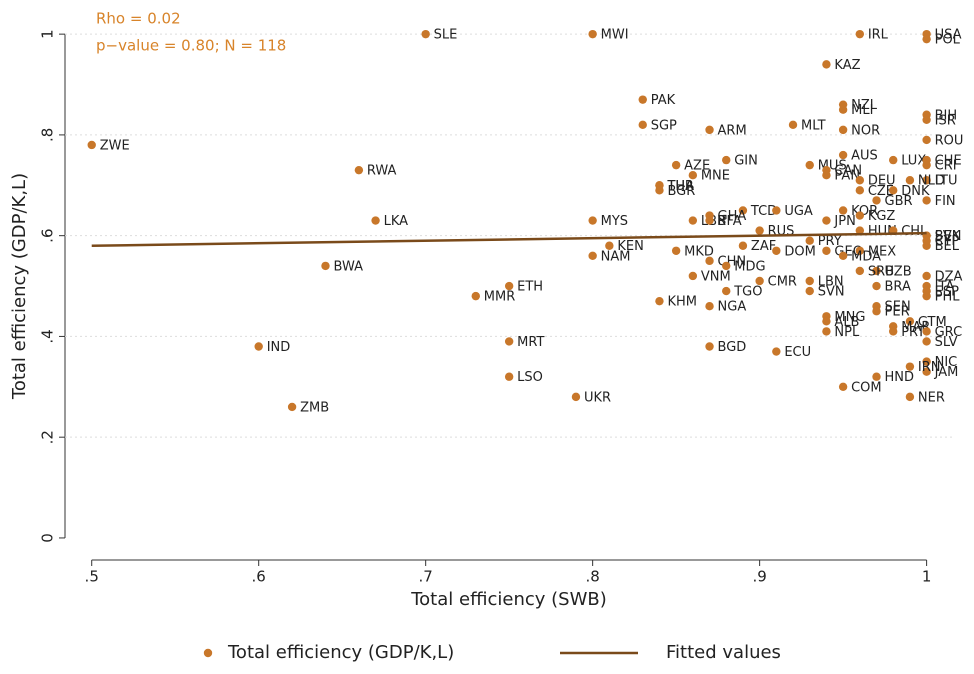 Image resolution: width=974 pixels, height=674 pixels. I want to click on point-label: GRC, so click(949, 332).